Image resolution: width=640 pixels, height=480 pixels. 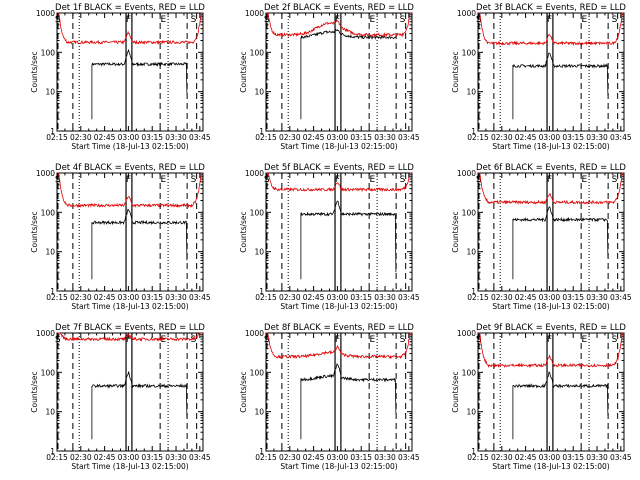 What do you see at coordinates (551, 8) in the screenshot?
I see `chart-title: Det 3f BLACK = Events, RED = LLD` at bounding box center [551, 8].